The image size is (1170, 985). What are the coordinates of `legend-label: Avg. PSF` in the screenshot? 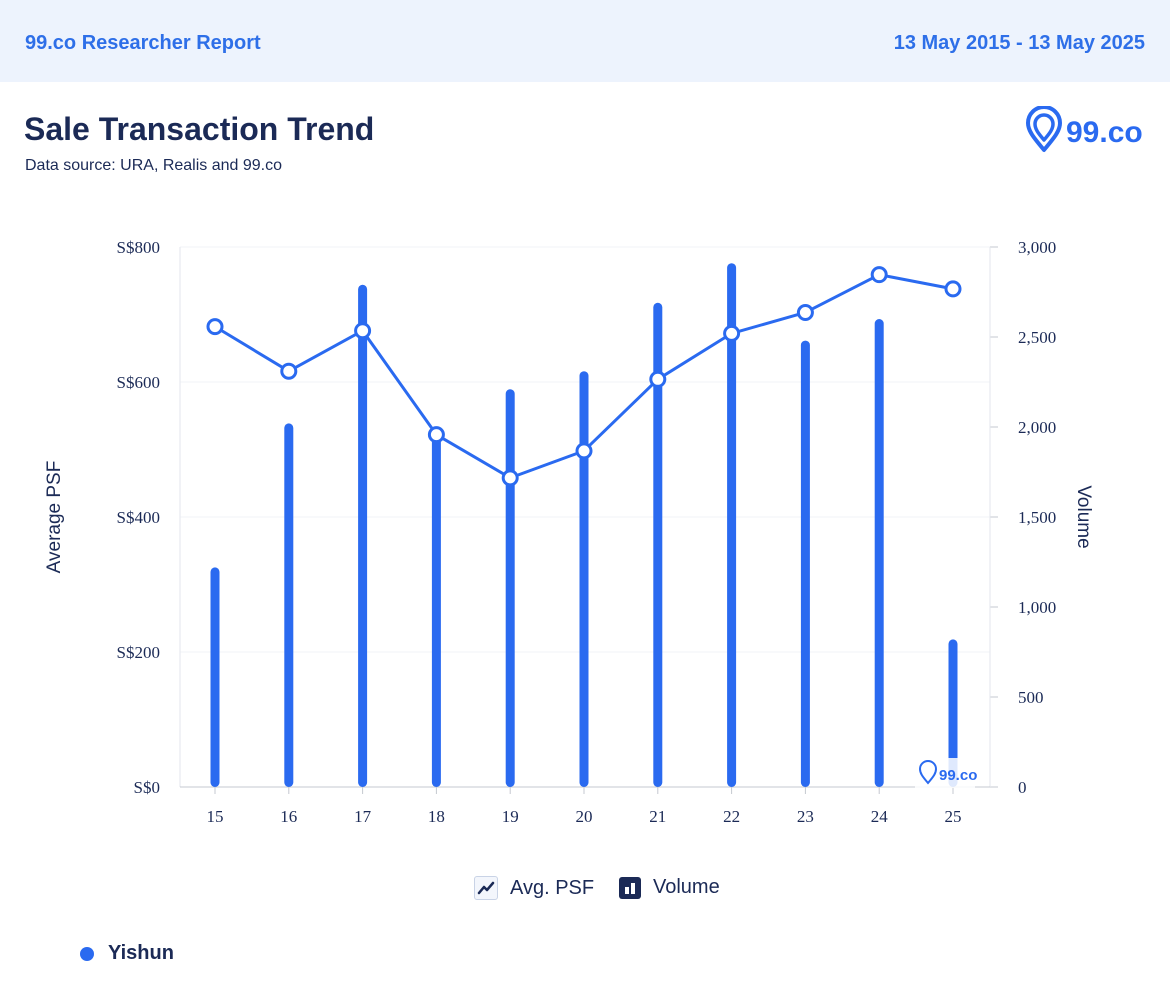 It's located at (552, 887).